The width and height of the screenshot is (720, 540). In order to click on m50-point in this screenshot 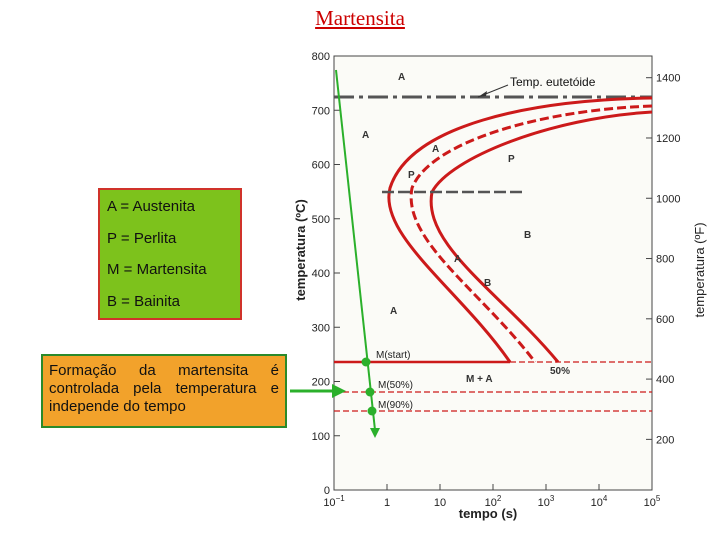, I will do `click(370, 392)`.